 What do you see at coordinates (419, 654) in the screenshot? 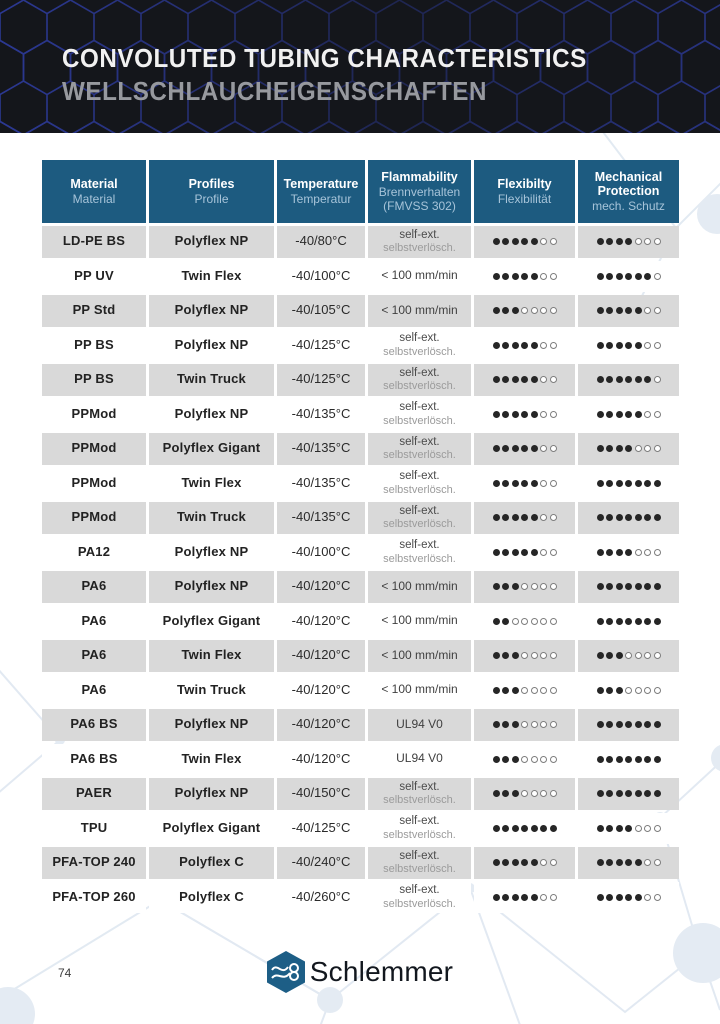
I see `flammability-value: < 100 mm/min` at bounding box center [419, 654].